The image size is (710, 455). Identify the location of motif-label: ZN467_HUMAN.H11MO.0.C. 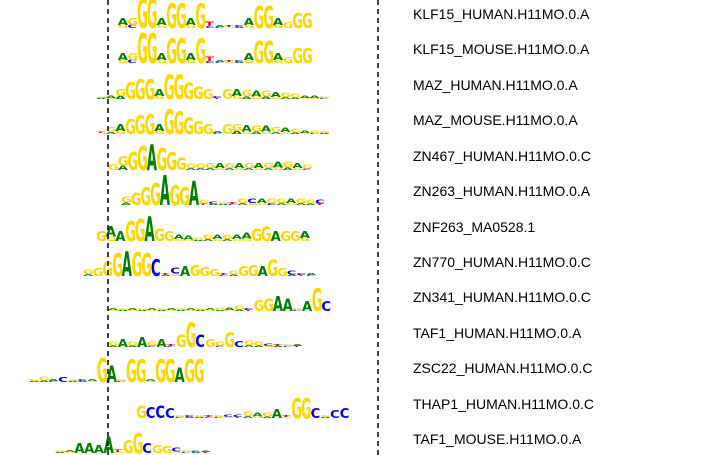
(502, 156).